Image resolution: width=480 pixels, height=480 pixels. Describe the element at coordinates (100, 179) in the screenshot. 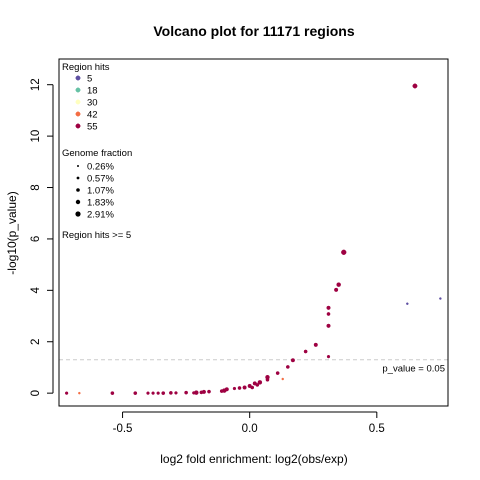

I see `legend-fraction-label: 0.57%` at that location.